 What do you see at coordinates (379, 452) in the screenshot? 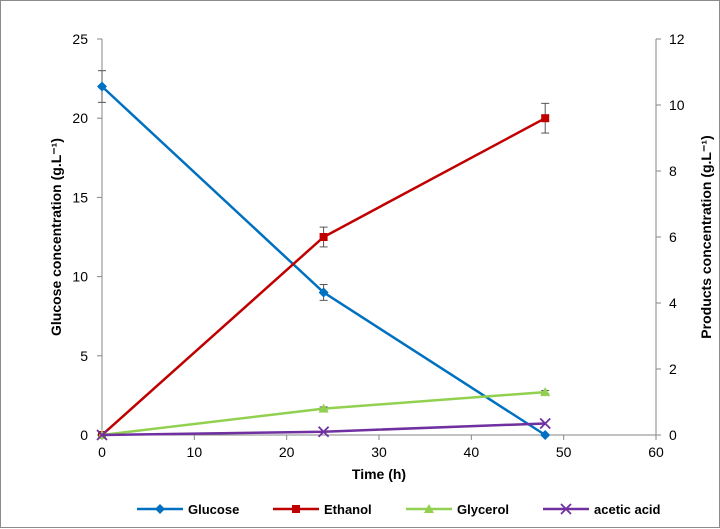
I see `x-tick-label: 30` at bounding box center [379, 452].